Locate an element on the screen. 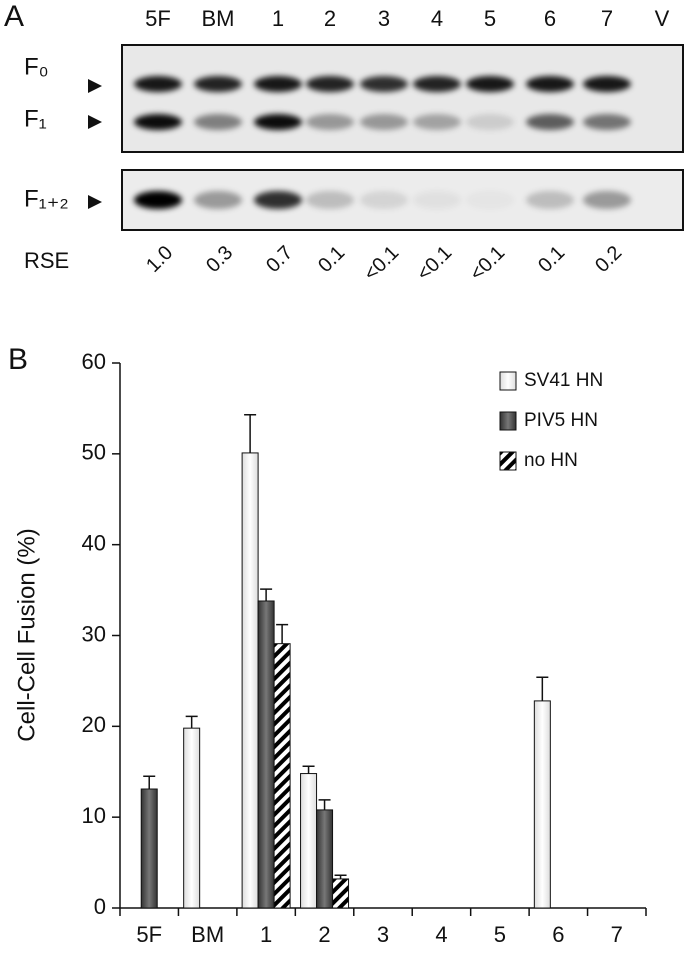  legend-label: PIV5 HN is located at coordinates (561, 420).